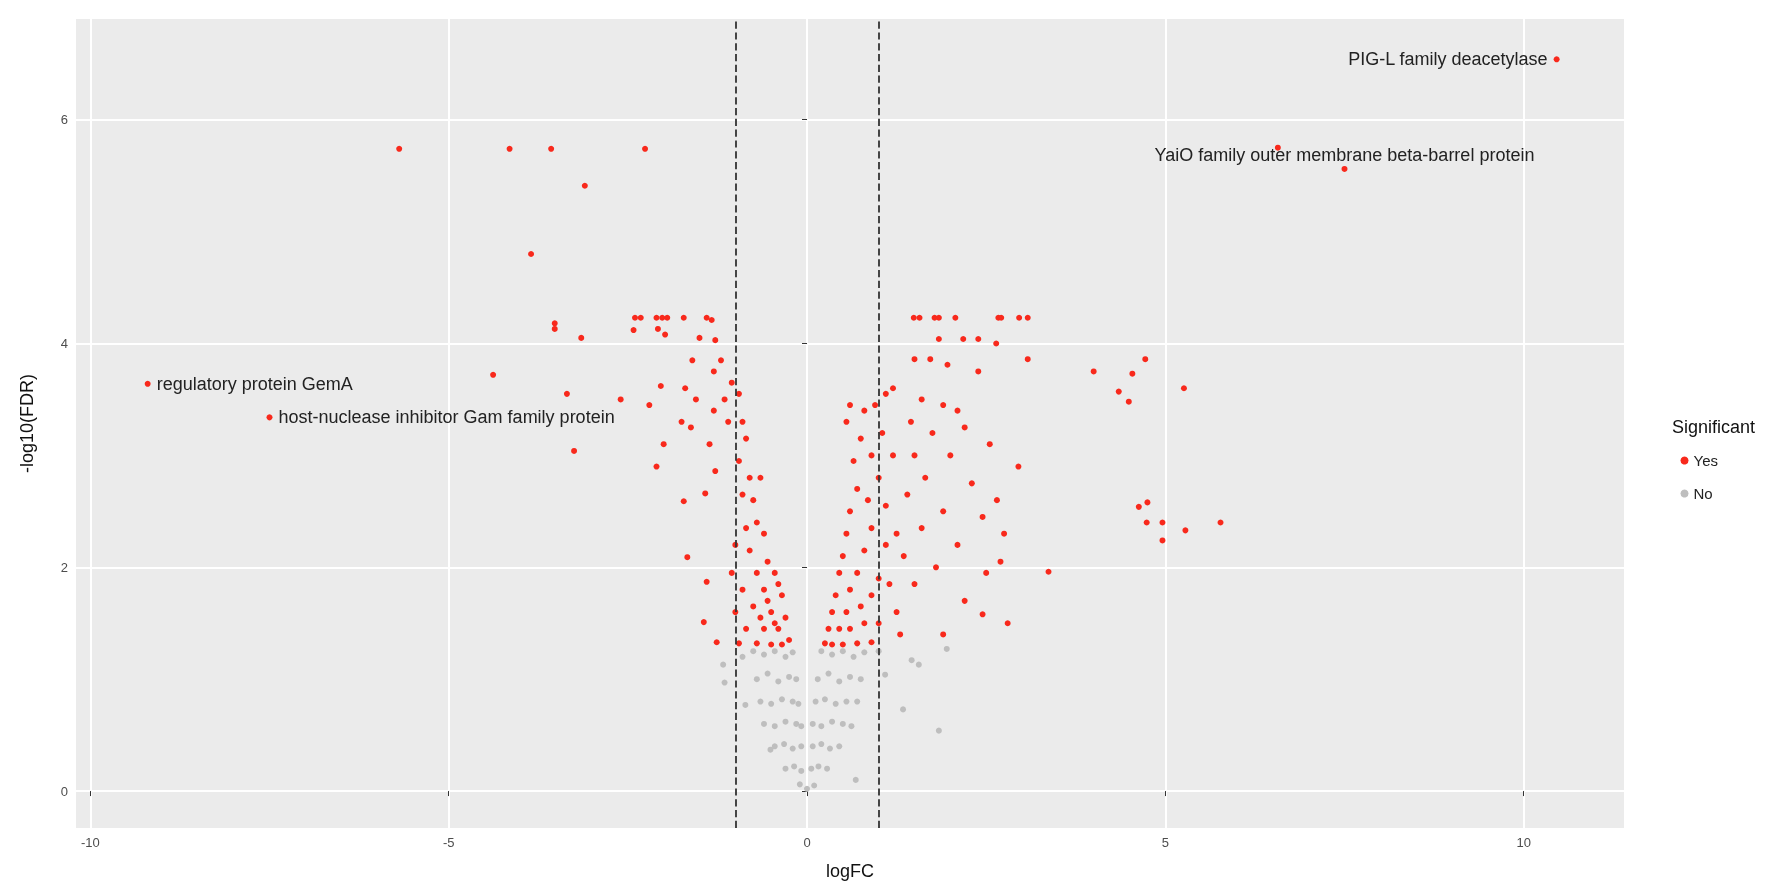 Image resolution: width=1771 pixels, height=896 pixels. I want to click on y-tick-label: 0, so click(64, 791).